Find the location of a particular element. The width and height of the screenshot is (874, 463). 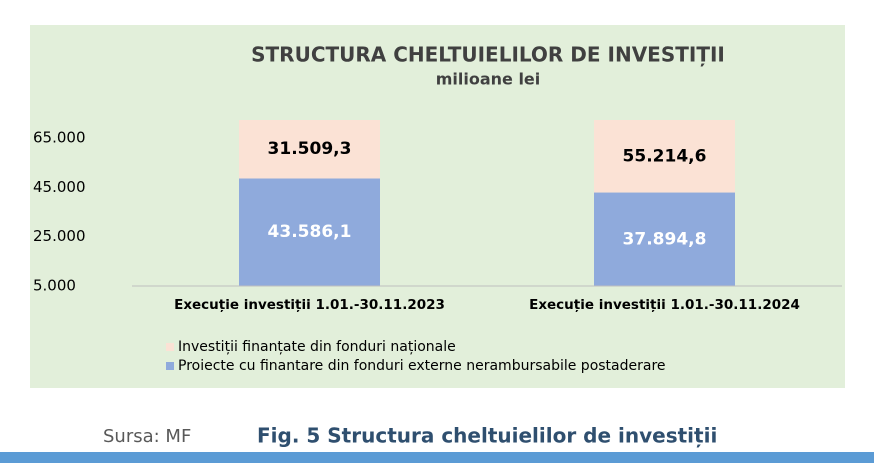

data-label: 37.894,8 is located at coordinates (665, 239).